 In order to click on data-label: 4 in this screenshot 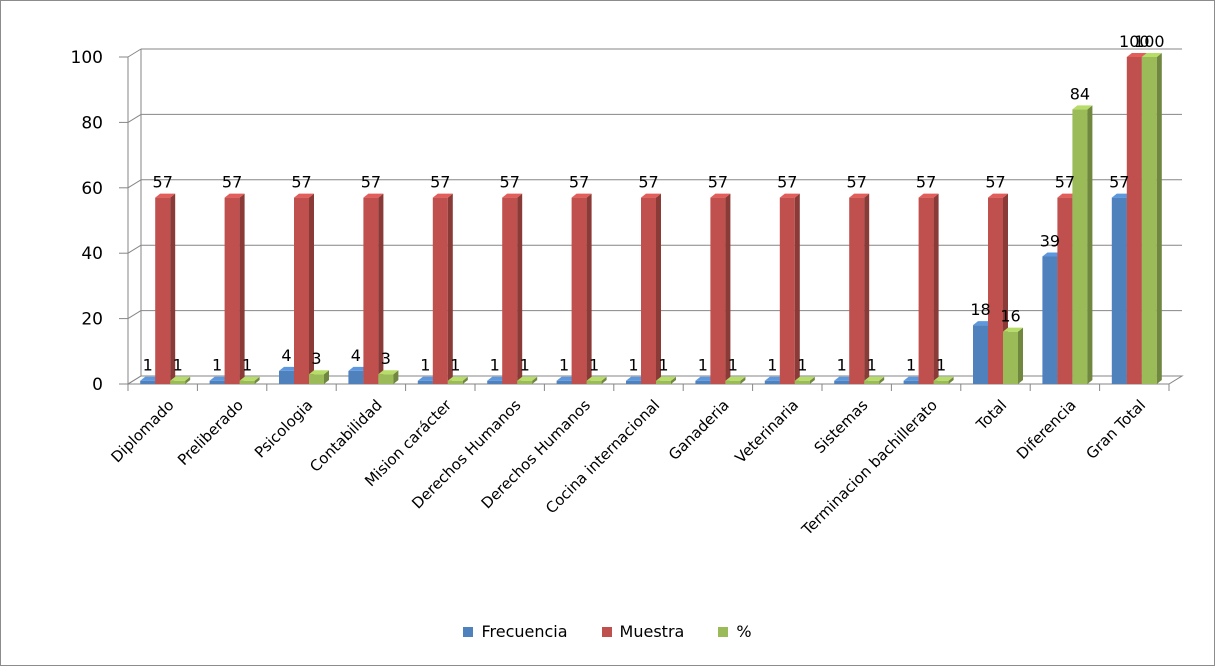, I will do `click(286, 355)`.